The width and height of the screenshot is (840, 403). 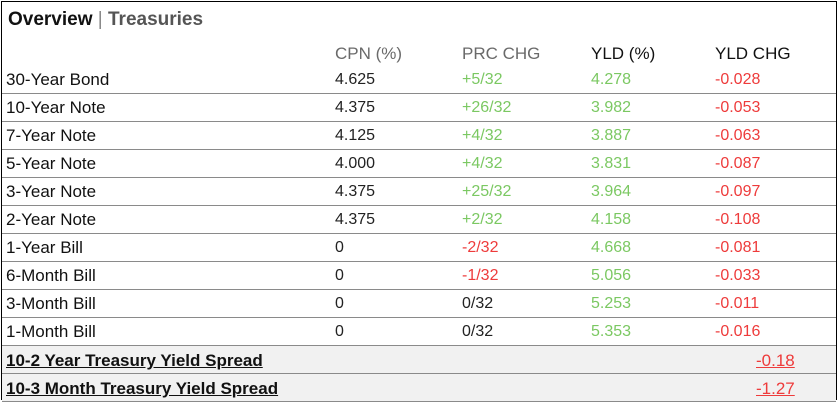 I want to click on spread-label-link: 10-3 Month Treasury Yield Spread, so click(x=142, y=388).